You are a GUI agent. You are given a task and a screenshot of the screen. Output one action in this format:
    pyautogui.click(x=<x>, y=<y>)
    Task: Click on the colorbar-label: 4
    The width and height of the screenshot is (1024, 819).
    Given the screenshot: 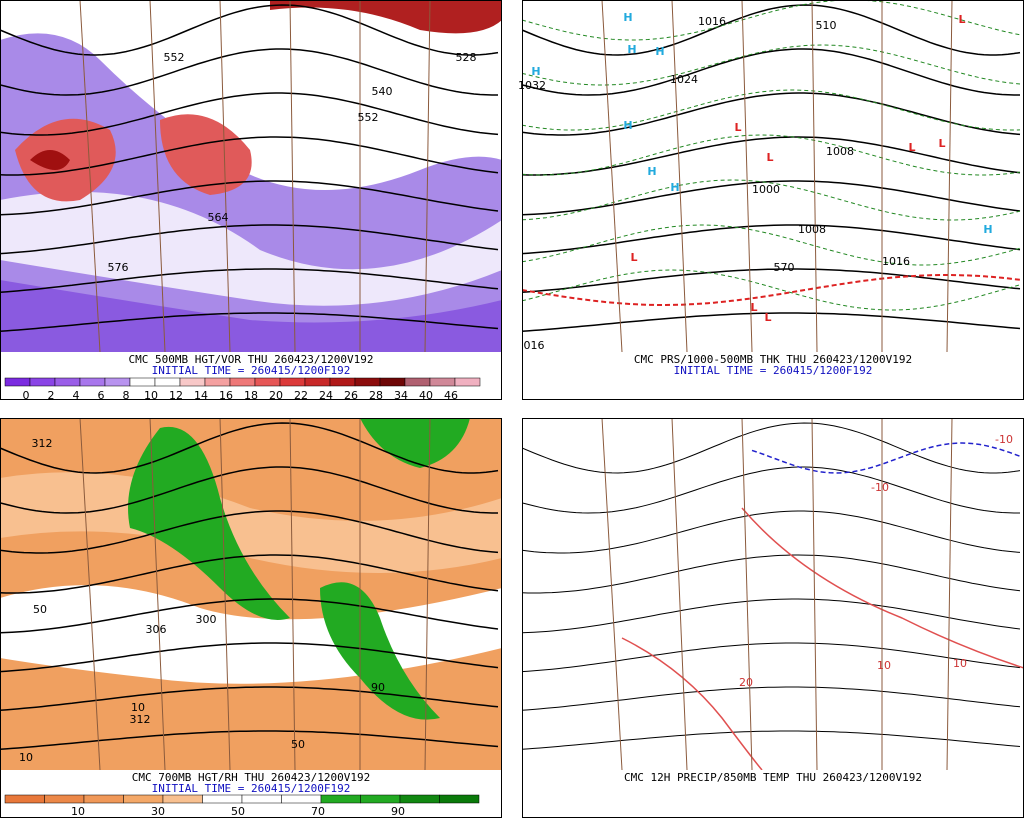 What is the action you would take?
    pyautogui.click(x=76, y=395)
    